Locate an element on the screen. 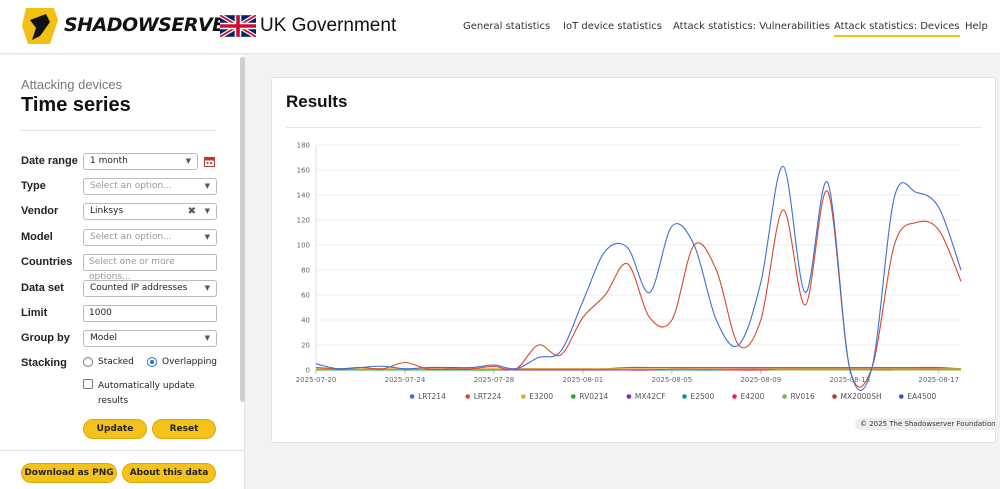  type-select: Select an option... ▼ is located at coordinates (150, 186).